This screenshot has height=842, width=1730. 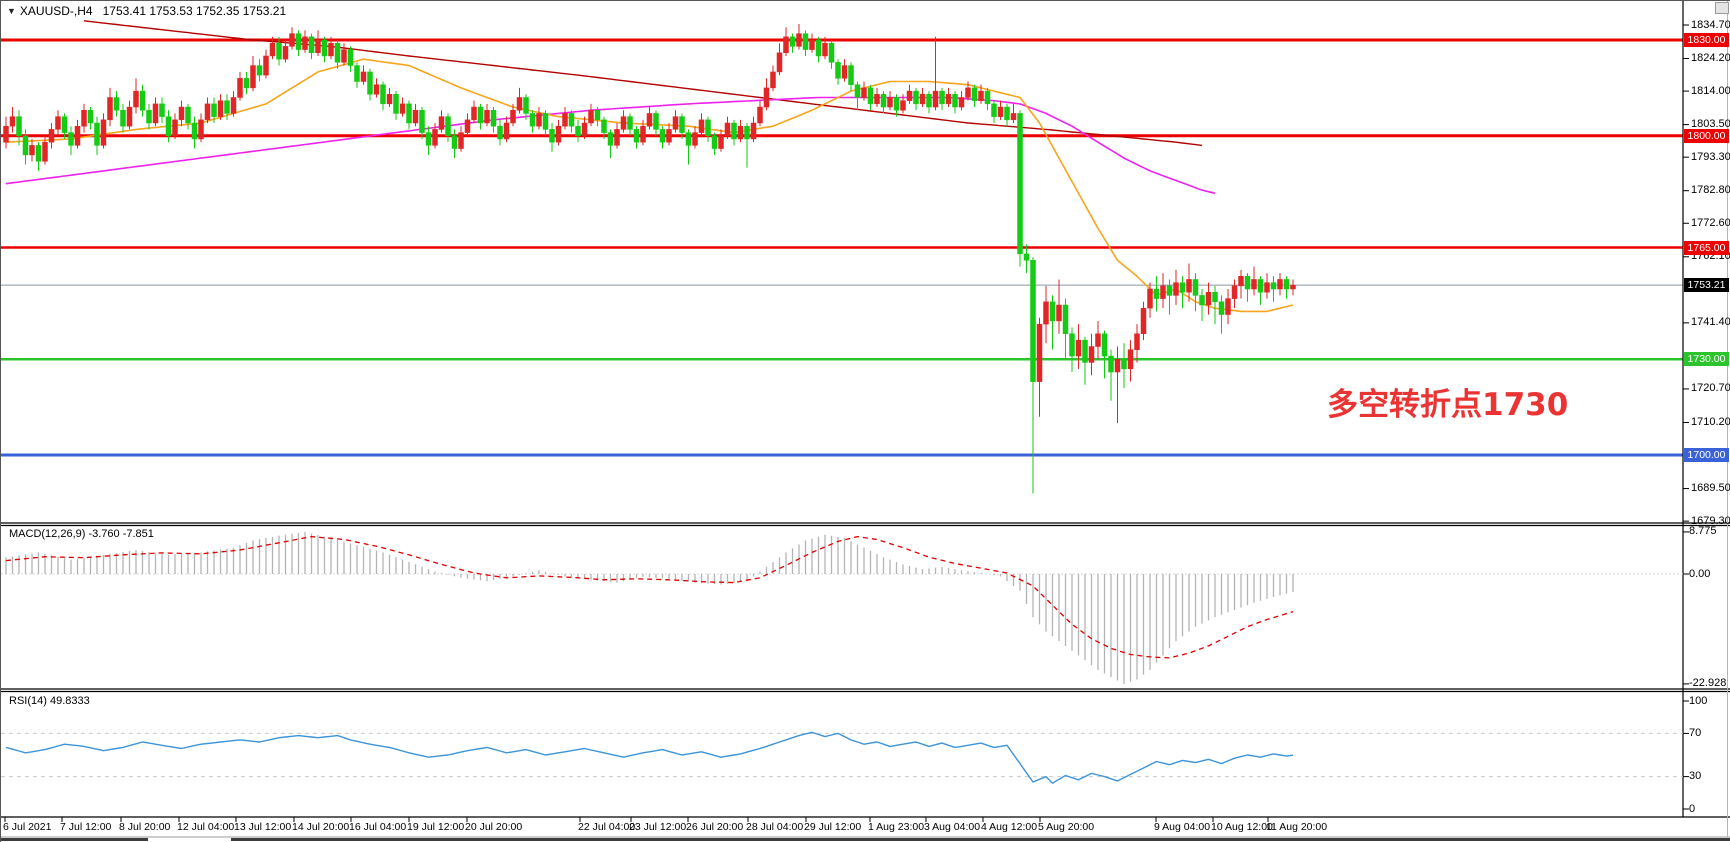 I want to click on indicator-tick-label: 0, so click(x=1692, y=808).